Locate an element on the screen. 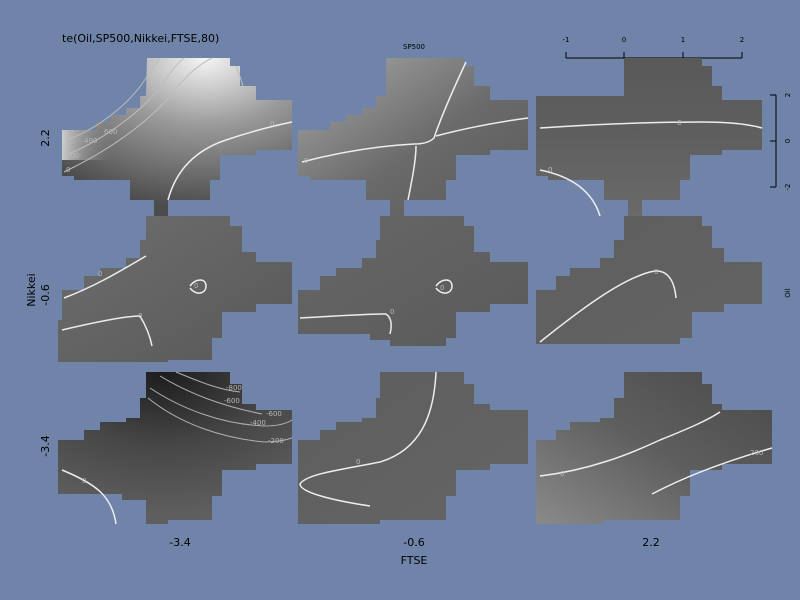 This screenshot has width=800, height=600. inner-x-tick: 0 is located at coordinates (624, 40).